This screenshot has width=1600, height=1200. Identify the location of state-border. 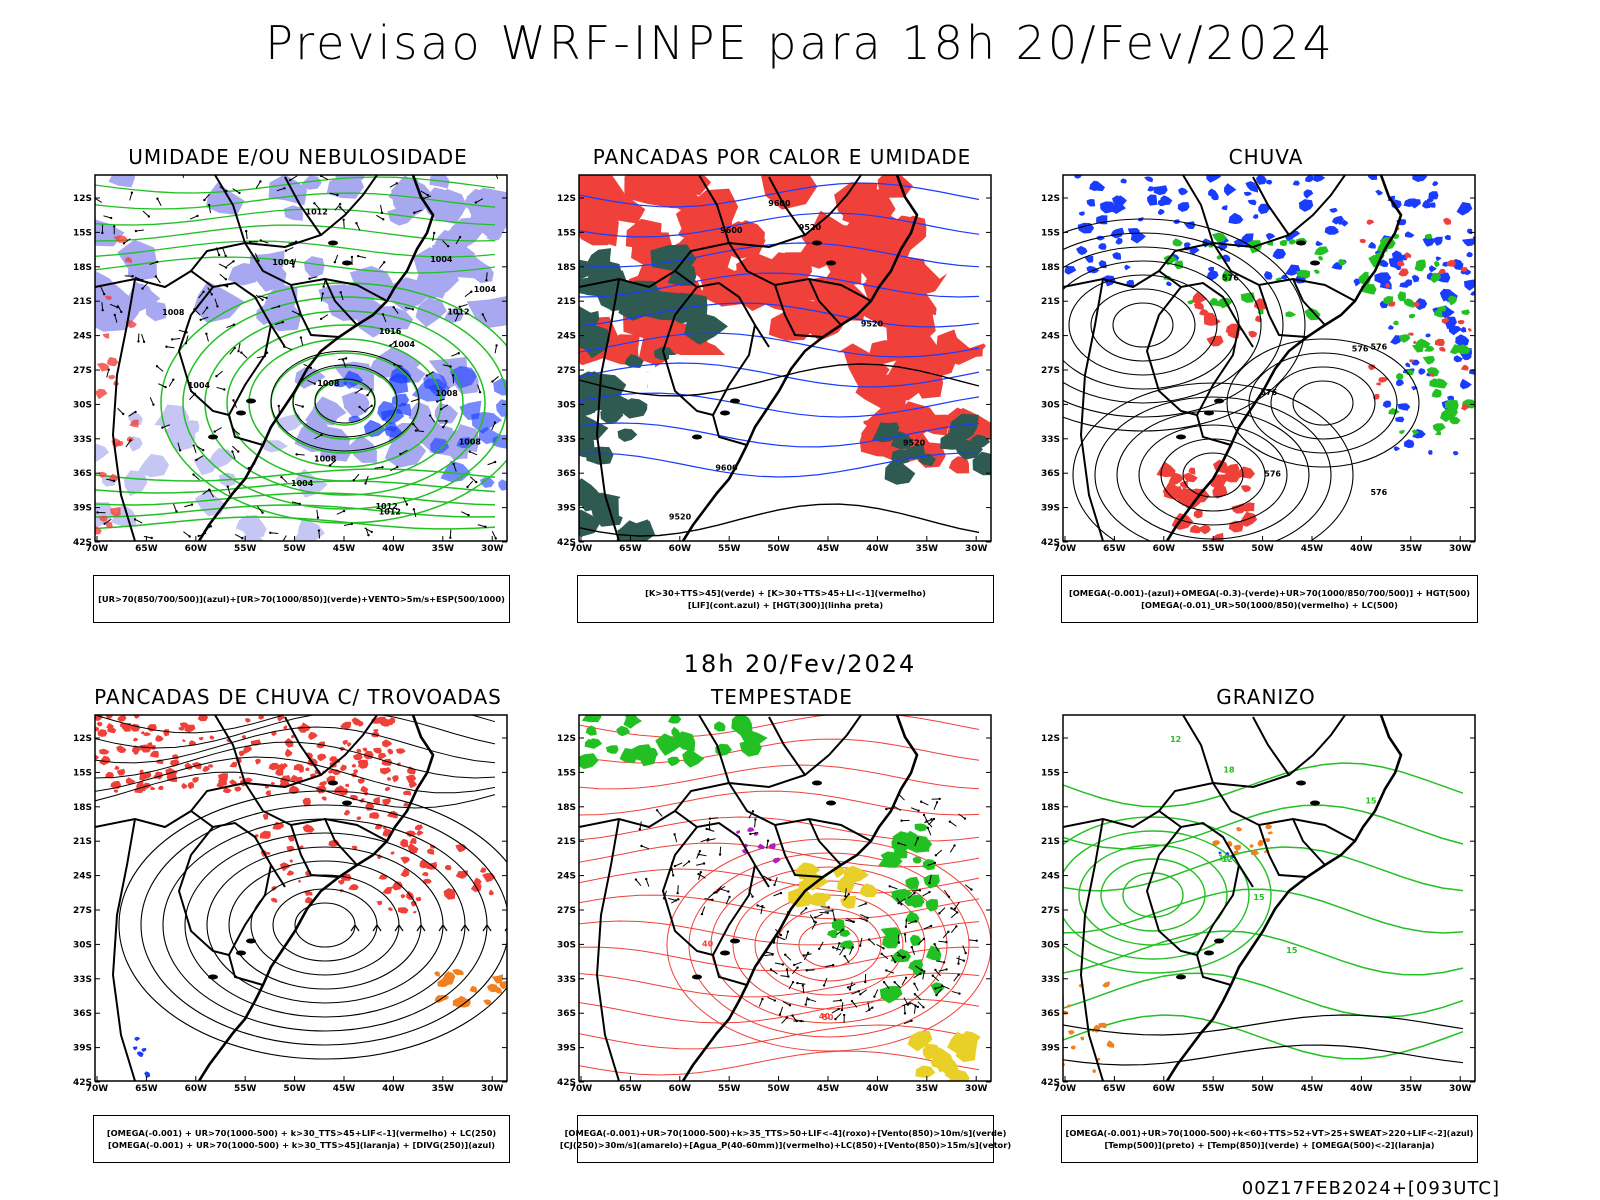
(1283, 851).